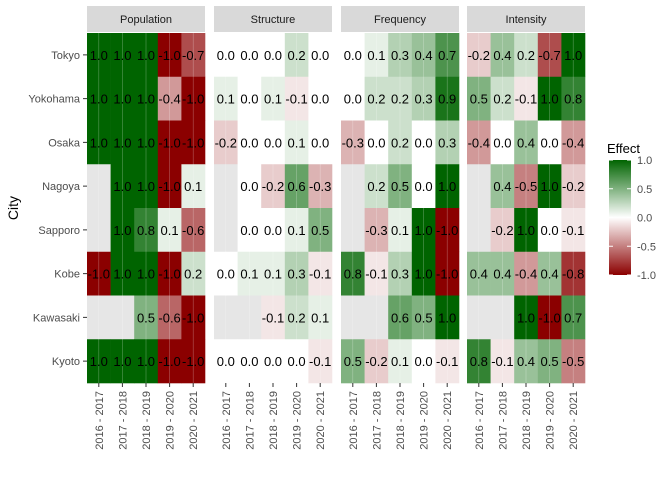 The height and width of the screenshot is (480, 672). Describe the element at coordinates (644, 219) in the screenshot. I see `legend-tick-label: 0.0` at that location.